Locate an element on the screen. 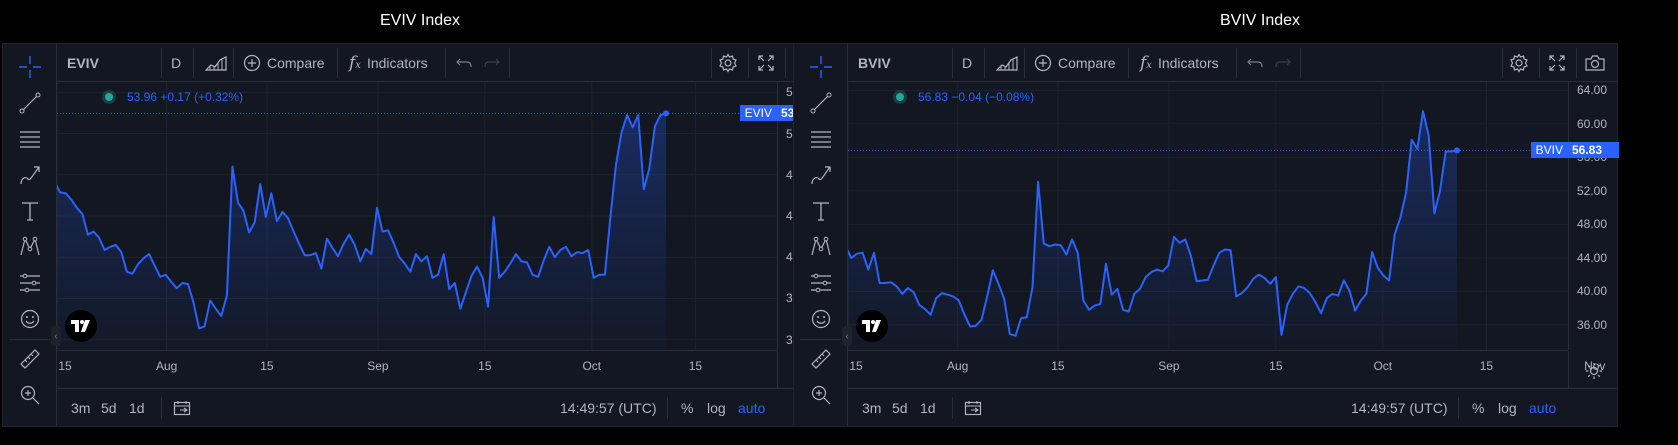  legend-change: −0.04 (−0.08%) is located at coordinates (993, 97).